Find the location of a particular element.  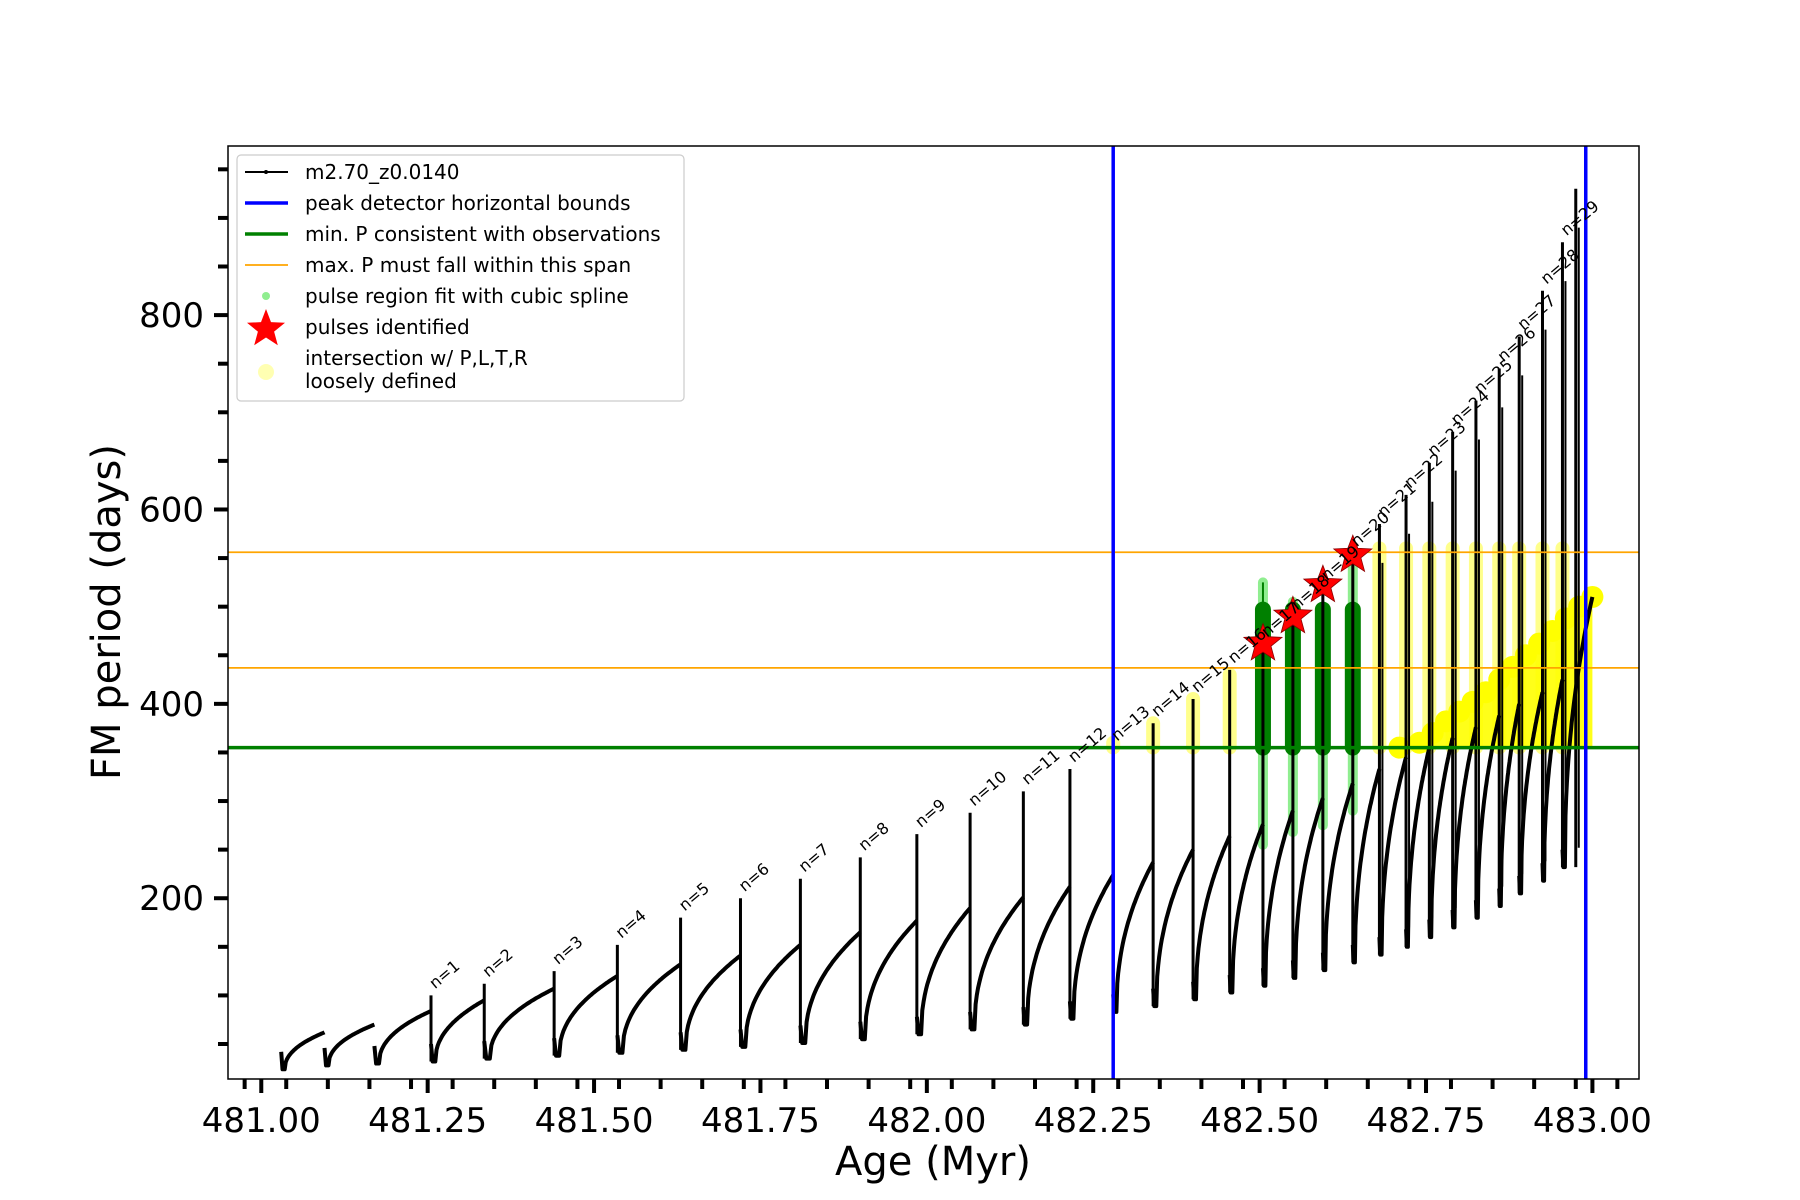

legend-label: max. P must fall within this span is located at coordinates (468, 265).